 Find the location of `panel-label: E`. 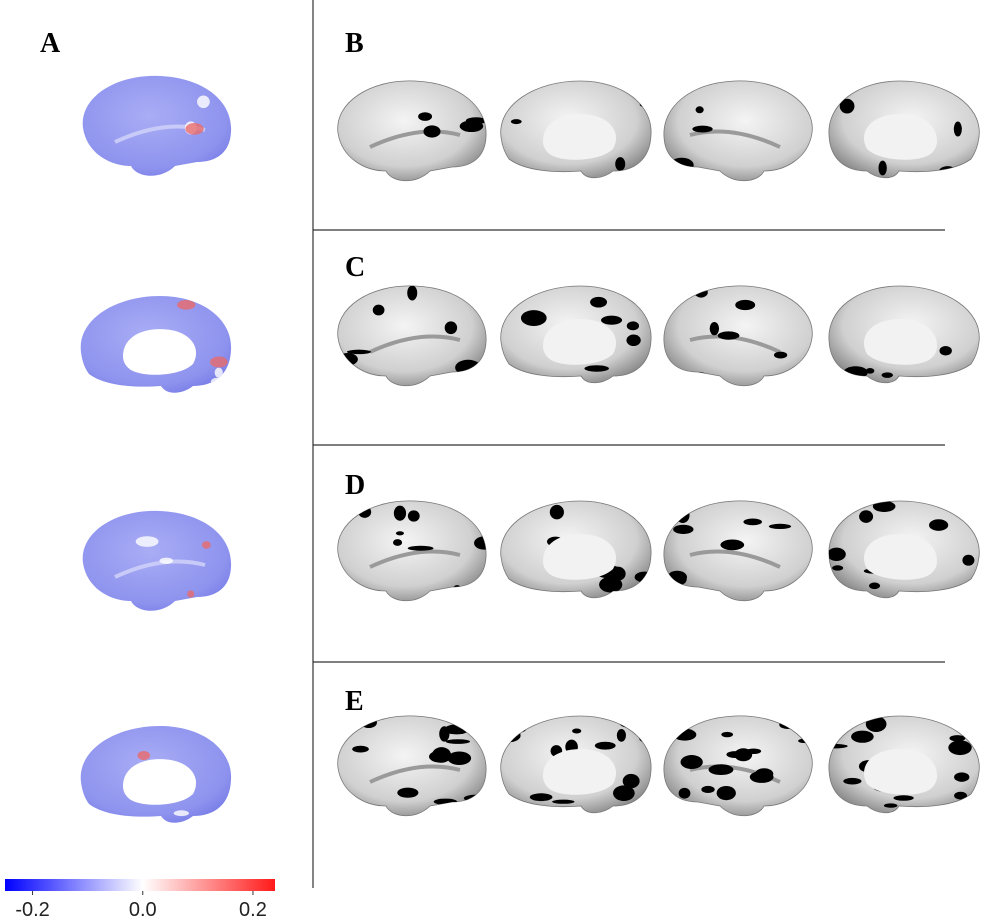

panel-label: E is located at coordinates (354, 701).